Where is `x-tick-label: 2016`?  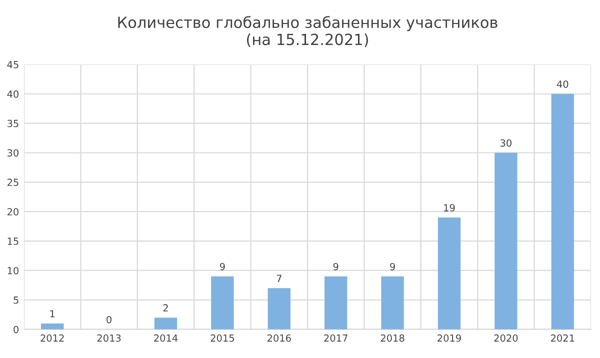
x-tick-label: 2016 is located at coordinates (279, 338).